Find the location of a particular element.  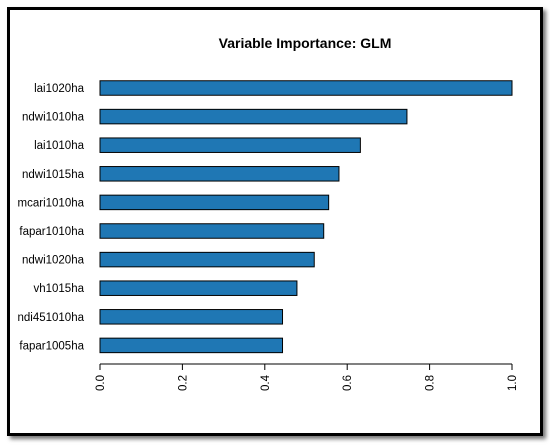

bar-ndwi1015ha is located at coordinates (219, 174).